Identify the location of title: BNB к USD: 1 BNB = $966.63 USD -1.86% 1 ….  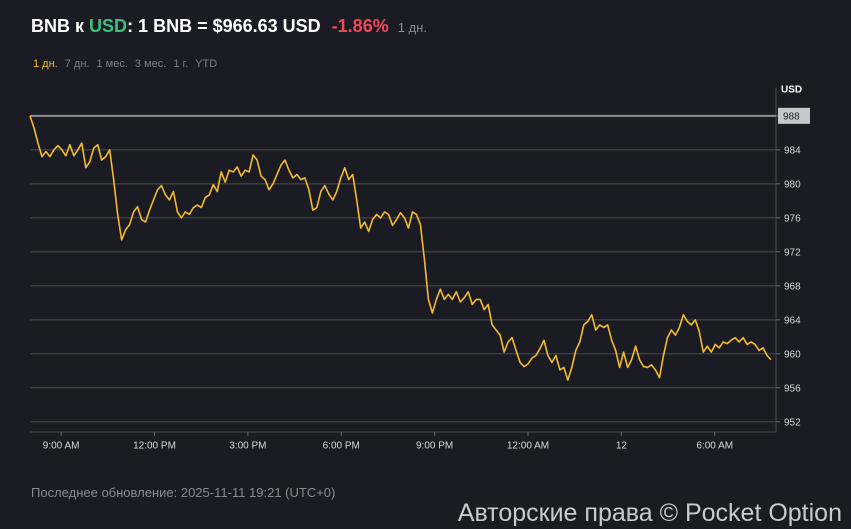
(229, 26).